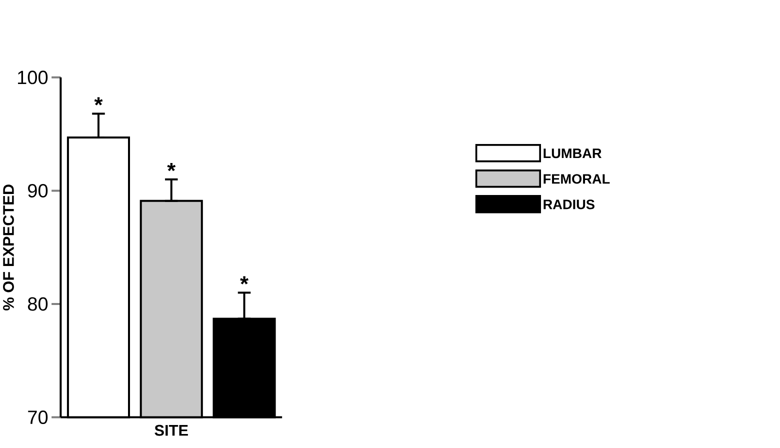 Image resolution: width=780 pixels, height=448 pixels. Describe the element at coordinates (573, 153) in the screenshot. I see `legend-label: LUMBAR` at that location.